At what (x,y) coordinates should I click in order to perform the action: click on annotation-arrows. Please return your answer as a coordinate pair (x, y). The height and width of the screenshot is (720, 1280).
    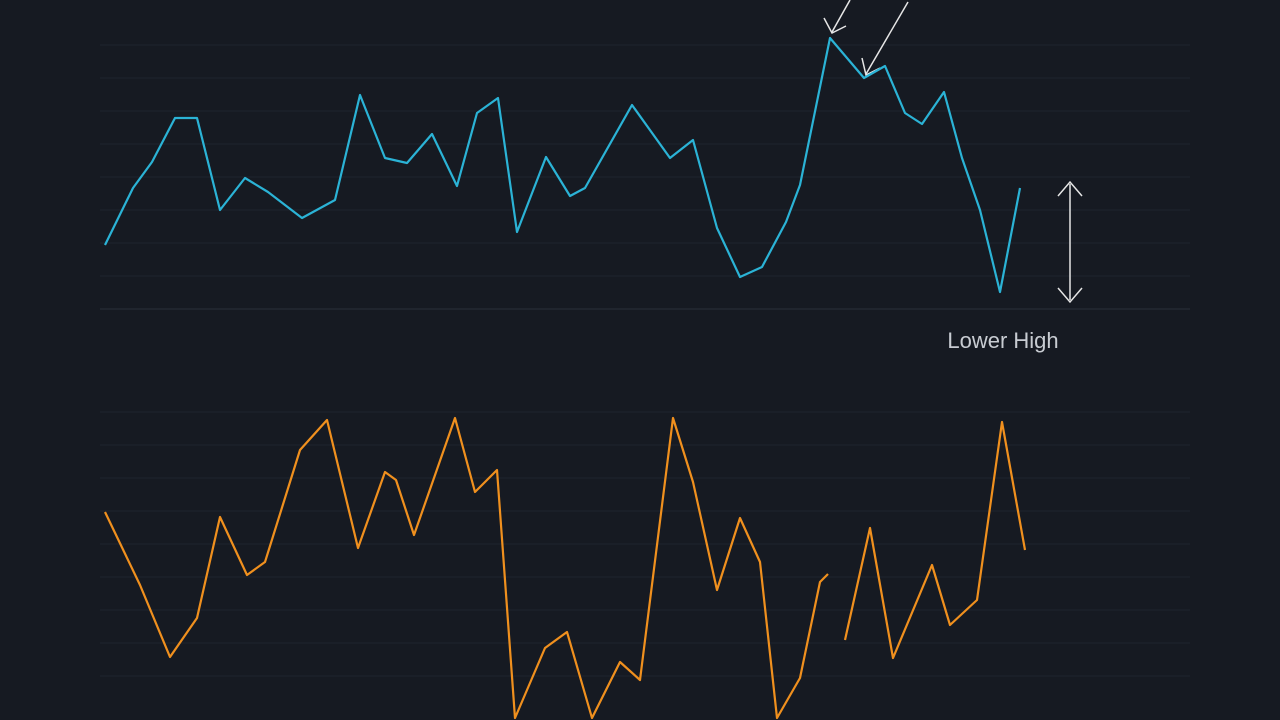
    Looking at the image, I should click on (953, 152).